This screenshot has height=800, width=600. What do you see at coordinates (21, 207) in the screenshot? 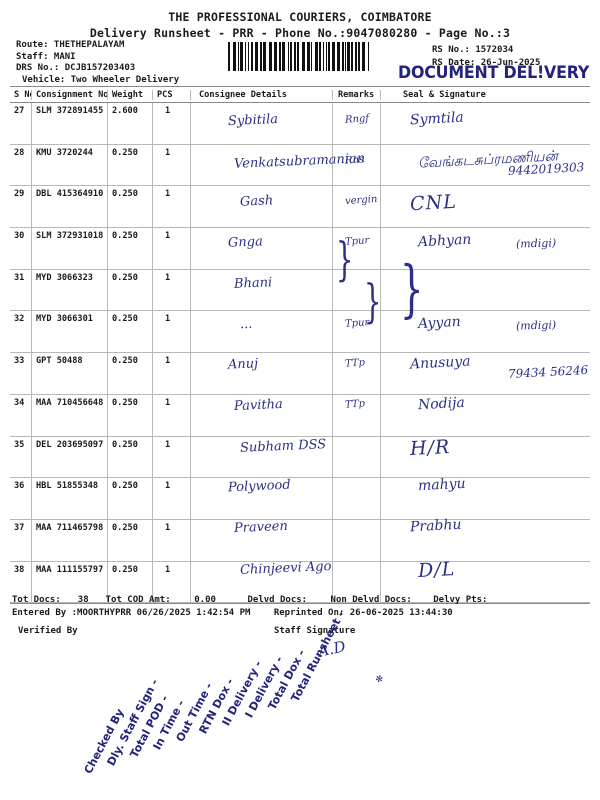
I see `cell-sno: 29` at bounding box center [21, 207].